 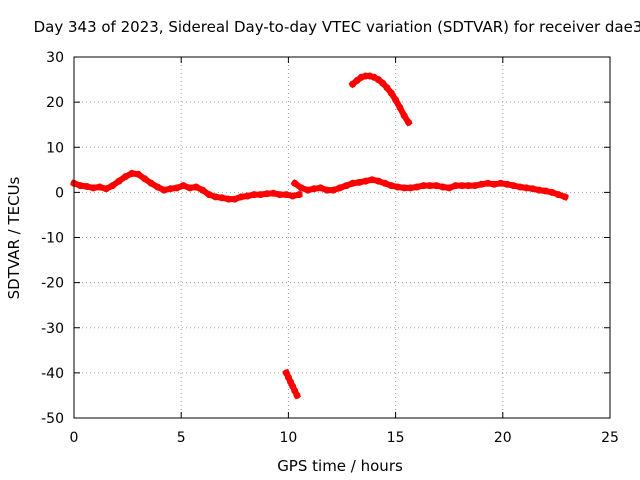 I want to click on x-tick-label: 5, so click(x=181, y=438).